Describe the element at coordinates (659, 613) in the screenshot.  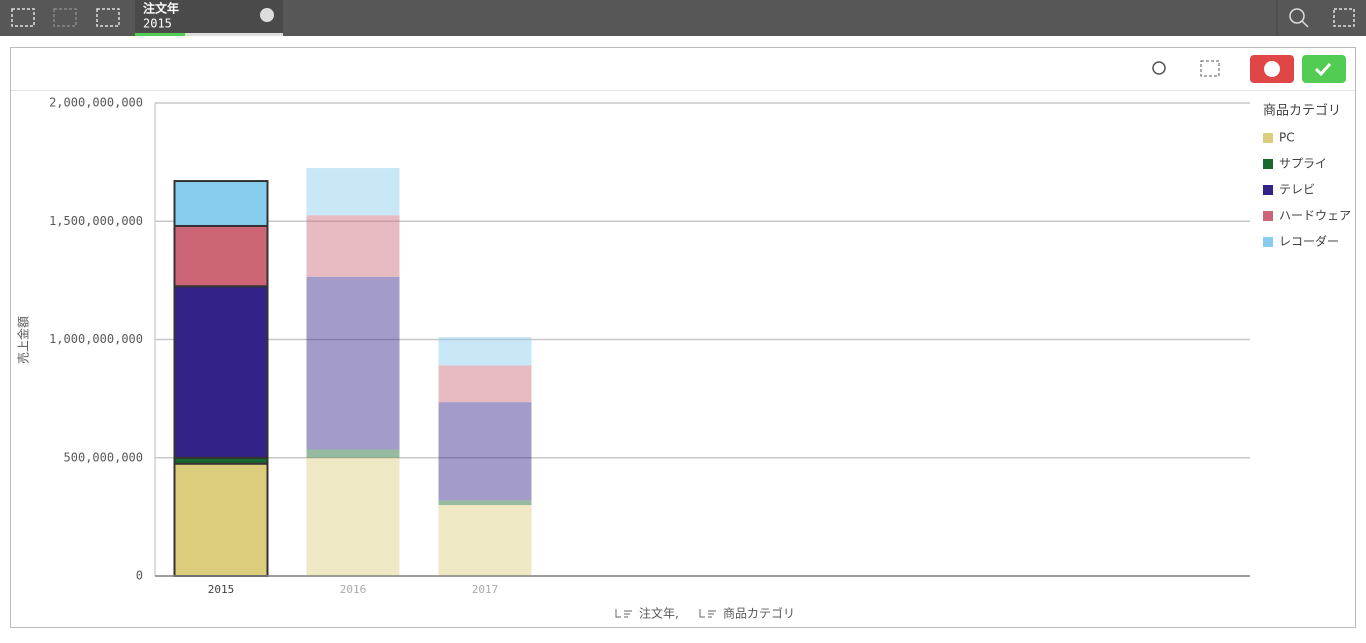
I see `x-axis-label-1: 注文年,` at that location.